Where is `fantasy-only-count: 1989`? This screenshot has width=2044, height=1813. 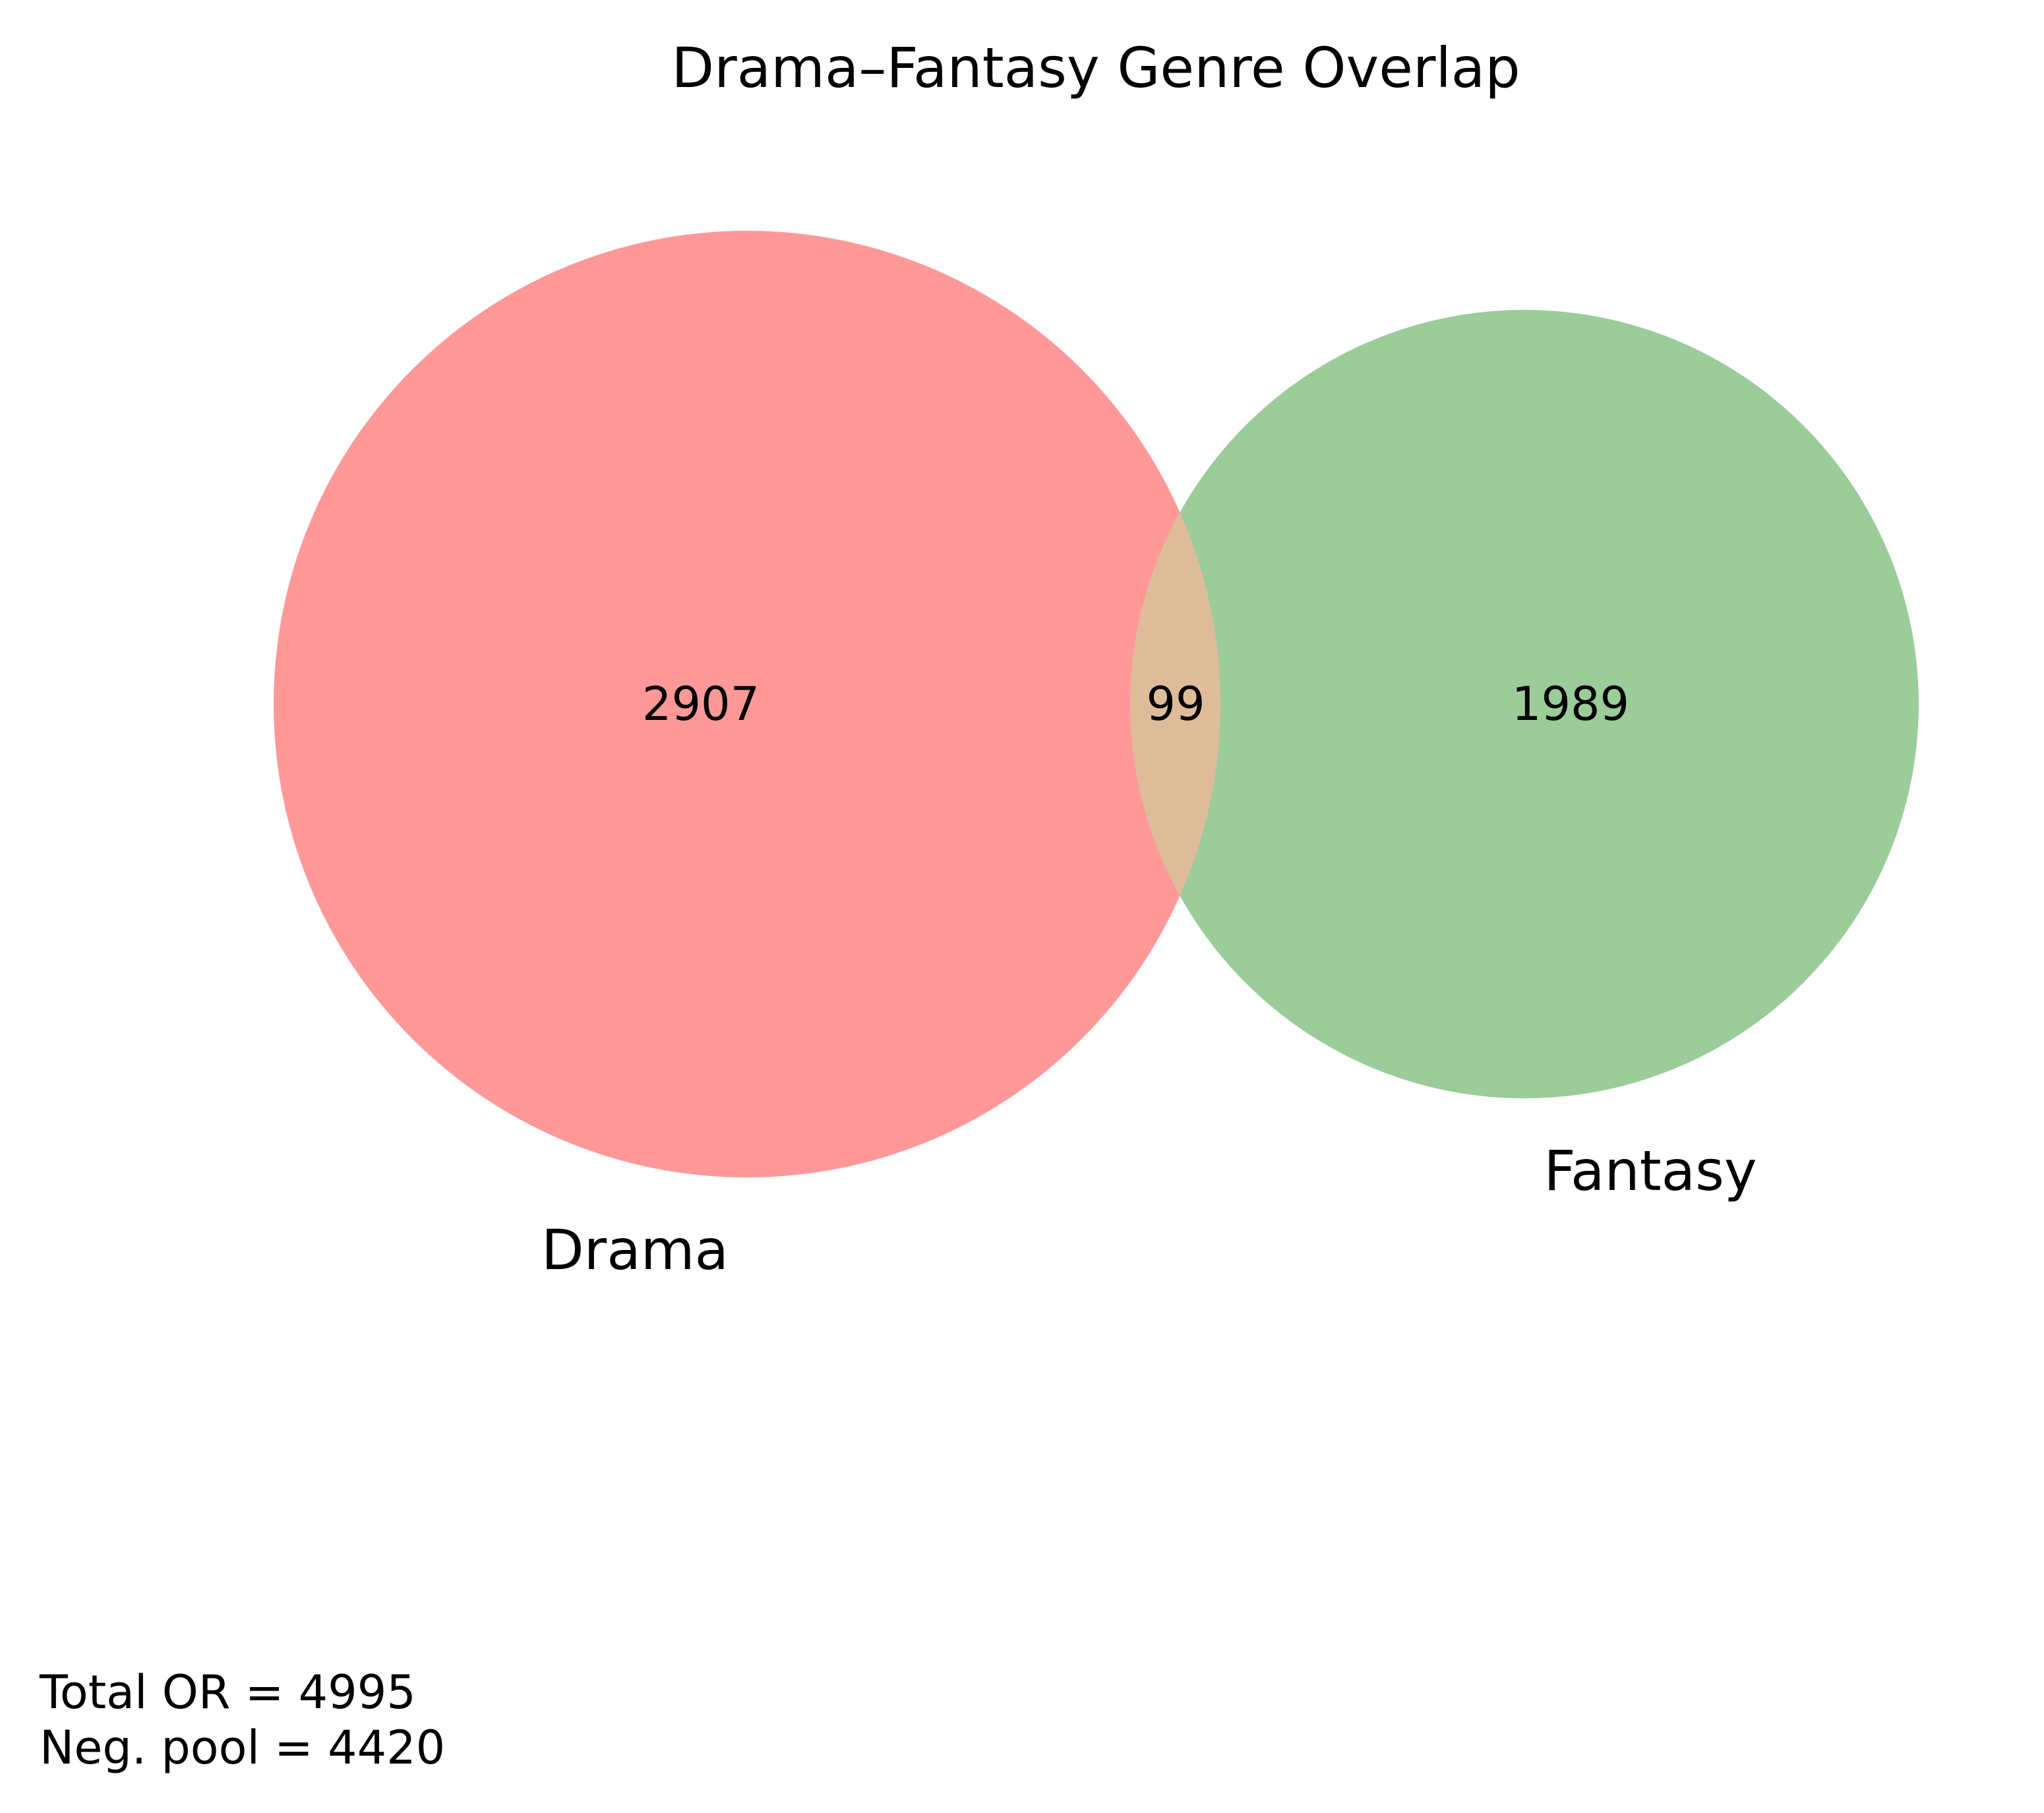
fantasy-only-count: 1989 is located at coordinates (1570, 704).